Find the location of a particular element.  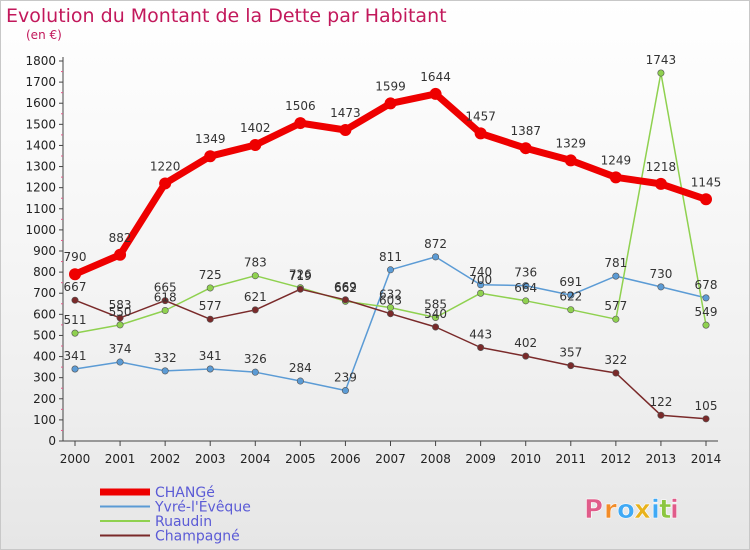

data-label: 239 is located at coordinates (345, 378).